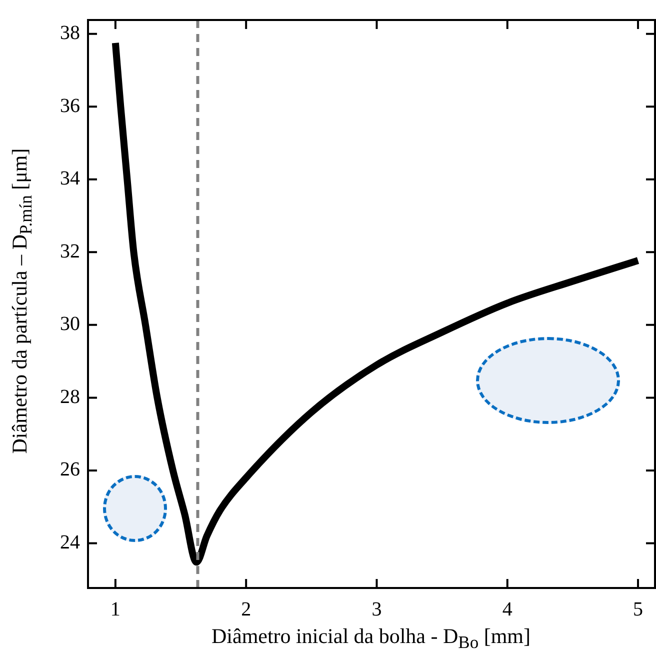  What do you see at coordinates (70, 33) in the screenshot?
I see `y-tick-label: 38` at bounding box center [70, 33].